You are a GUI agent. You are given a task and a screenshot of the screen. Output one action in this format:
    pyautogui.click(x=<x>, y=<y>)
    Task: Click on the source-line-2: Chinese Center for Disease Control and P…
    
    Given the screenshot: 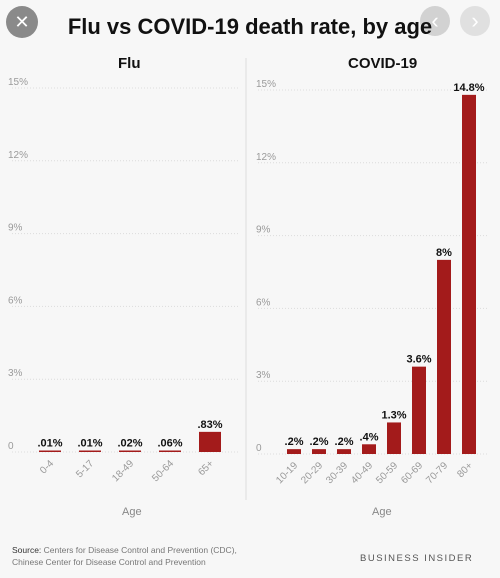 What is the action you would take?
    pyautogui.click(x=109, y=562)
    